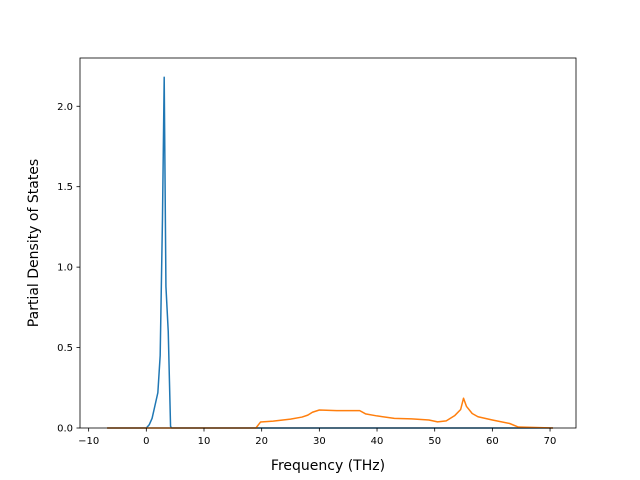 The width and height of the screenshot is (640, 480). I want to click on x-tick-label: −10, so click(88, 441).